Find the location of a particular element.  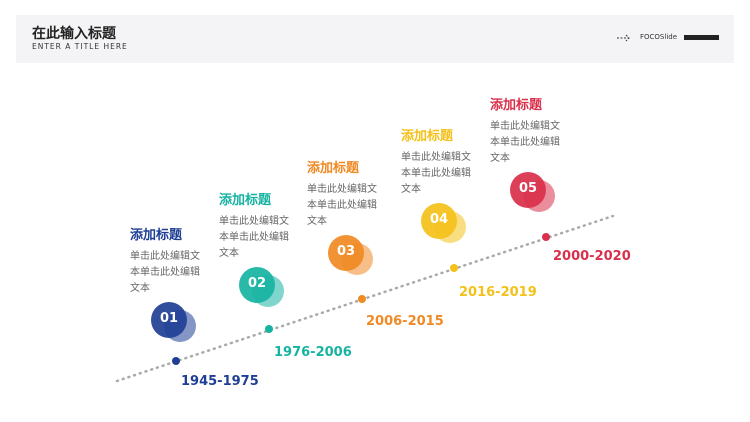

brand: FOCOSlide is located at coordinates (659, 37).